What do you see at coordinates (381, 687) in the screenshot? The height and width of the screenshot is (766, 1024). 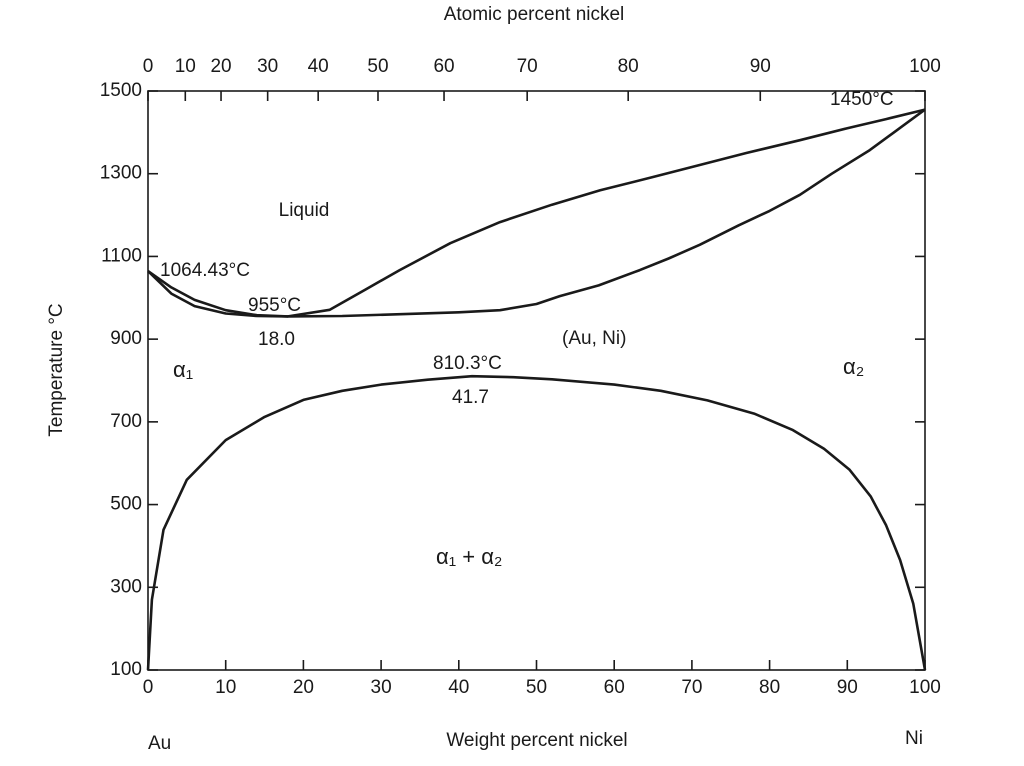 I see `x-tick-label: 30` at bounding box center [381, 687].